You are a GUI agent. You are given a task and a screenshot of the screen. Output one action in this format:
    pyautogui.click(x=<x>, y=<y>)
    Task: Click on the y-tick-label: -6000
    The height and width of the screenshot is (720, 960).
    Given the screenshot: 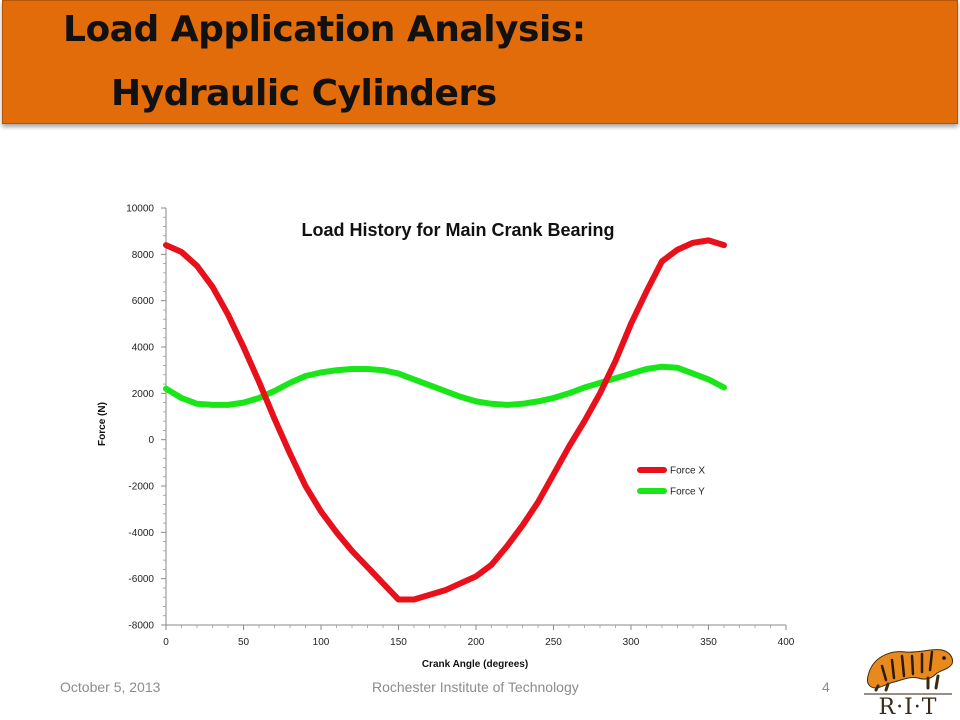 What is the action you would take?
    pyautogui.click(x=141, y=579)
    